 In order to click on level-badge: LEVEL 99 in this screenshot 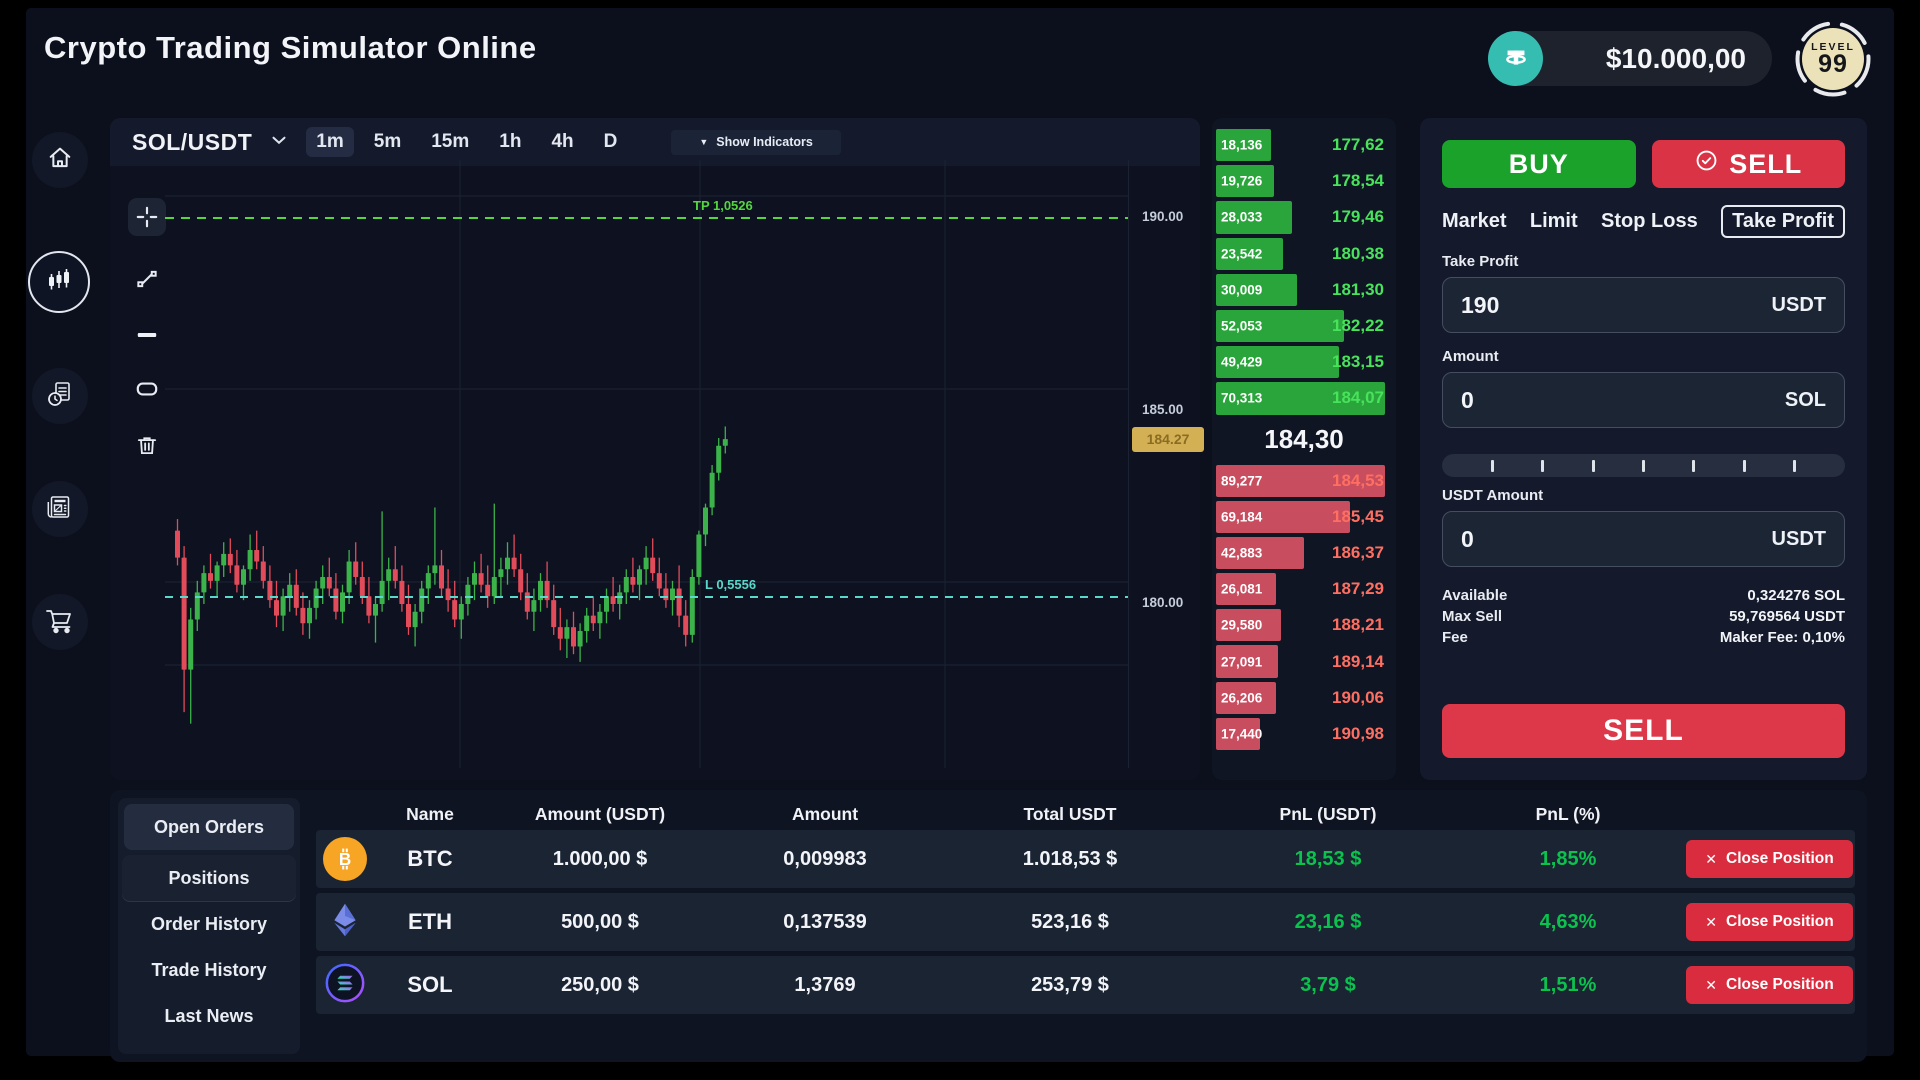, I will do `click(1833, 59)`.